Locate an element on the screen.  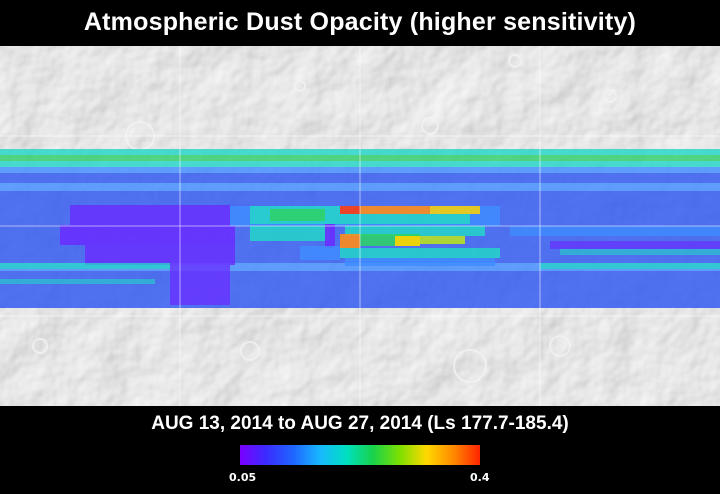
colorbar-min-label: 0.05 is located at coordinates (243, 477).